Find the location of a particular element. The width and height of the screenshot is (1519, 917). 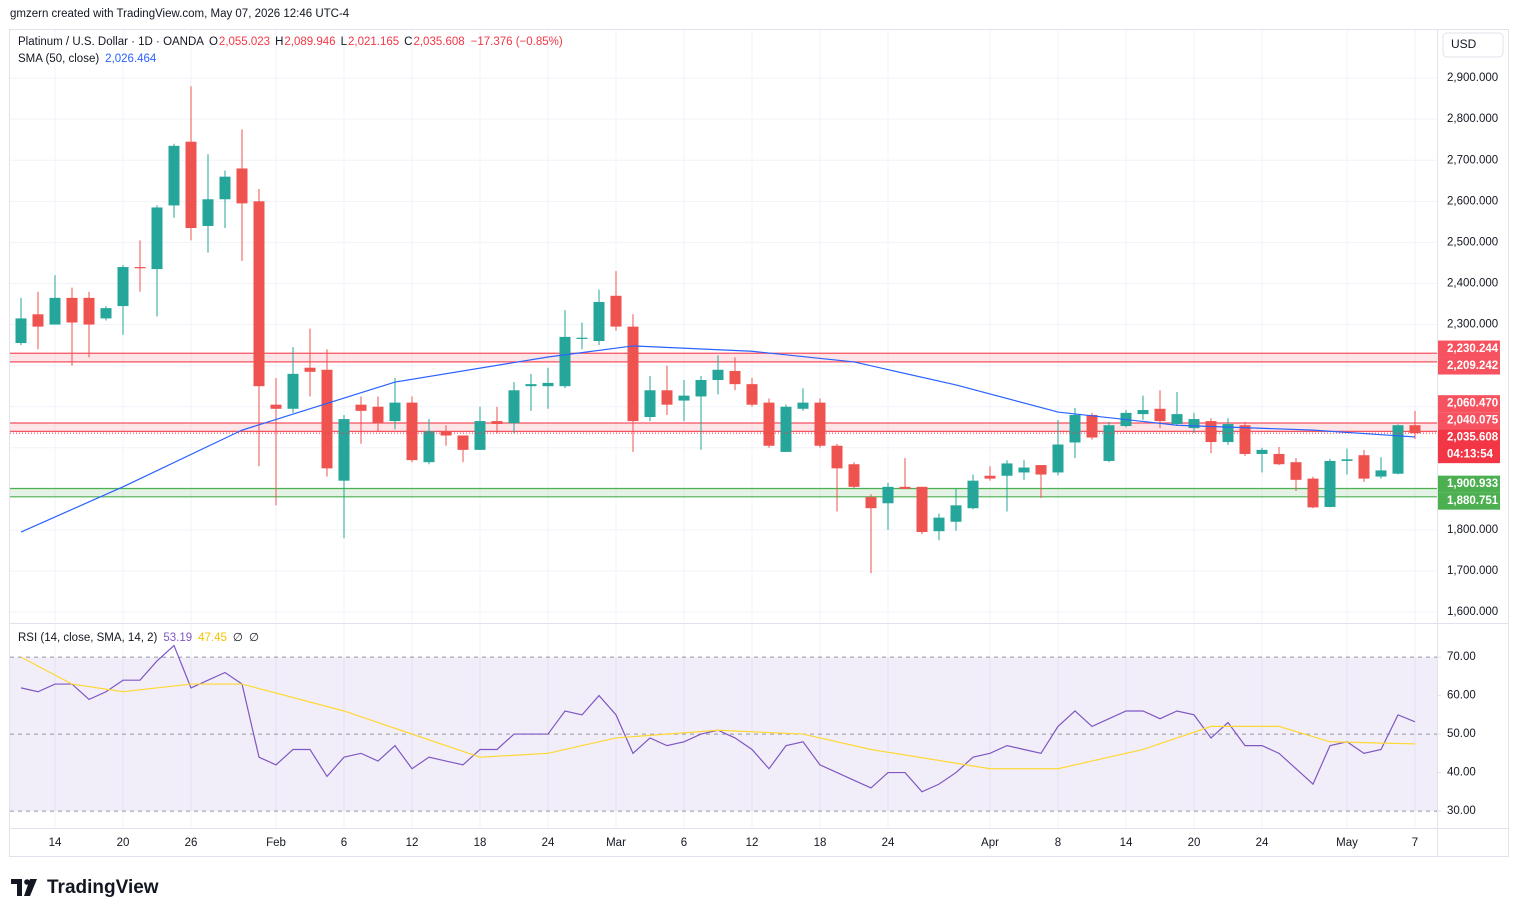

legend-item: 2,035.608 is located at coordinates (438, 42).